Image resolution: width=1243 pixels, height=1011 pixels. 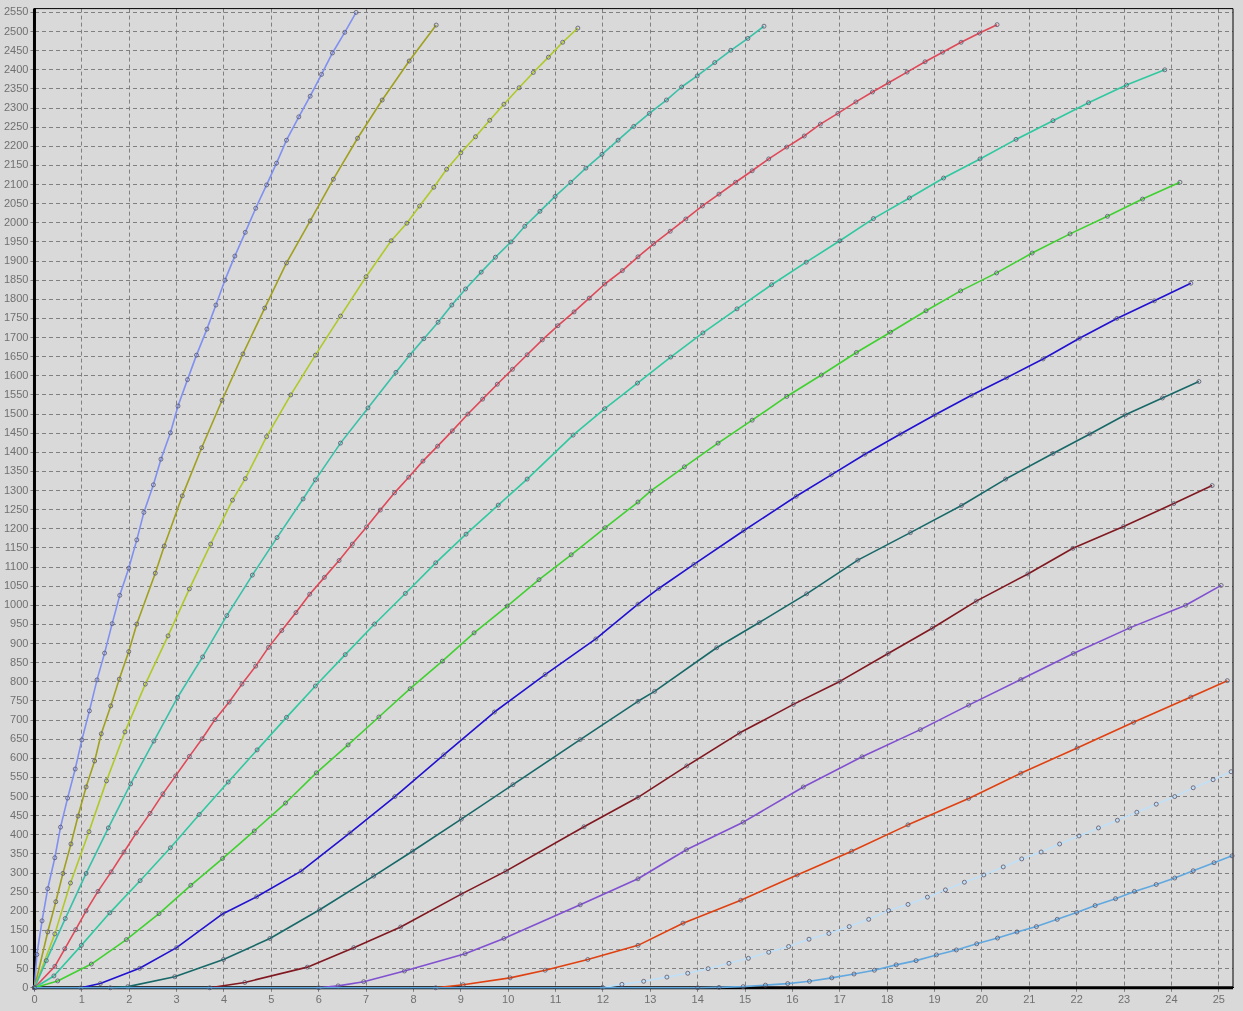 I want to click on y-tick-label: 300, so click(x=19, y=872).